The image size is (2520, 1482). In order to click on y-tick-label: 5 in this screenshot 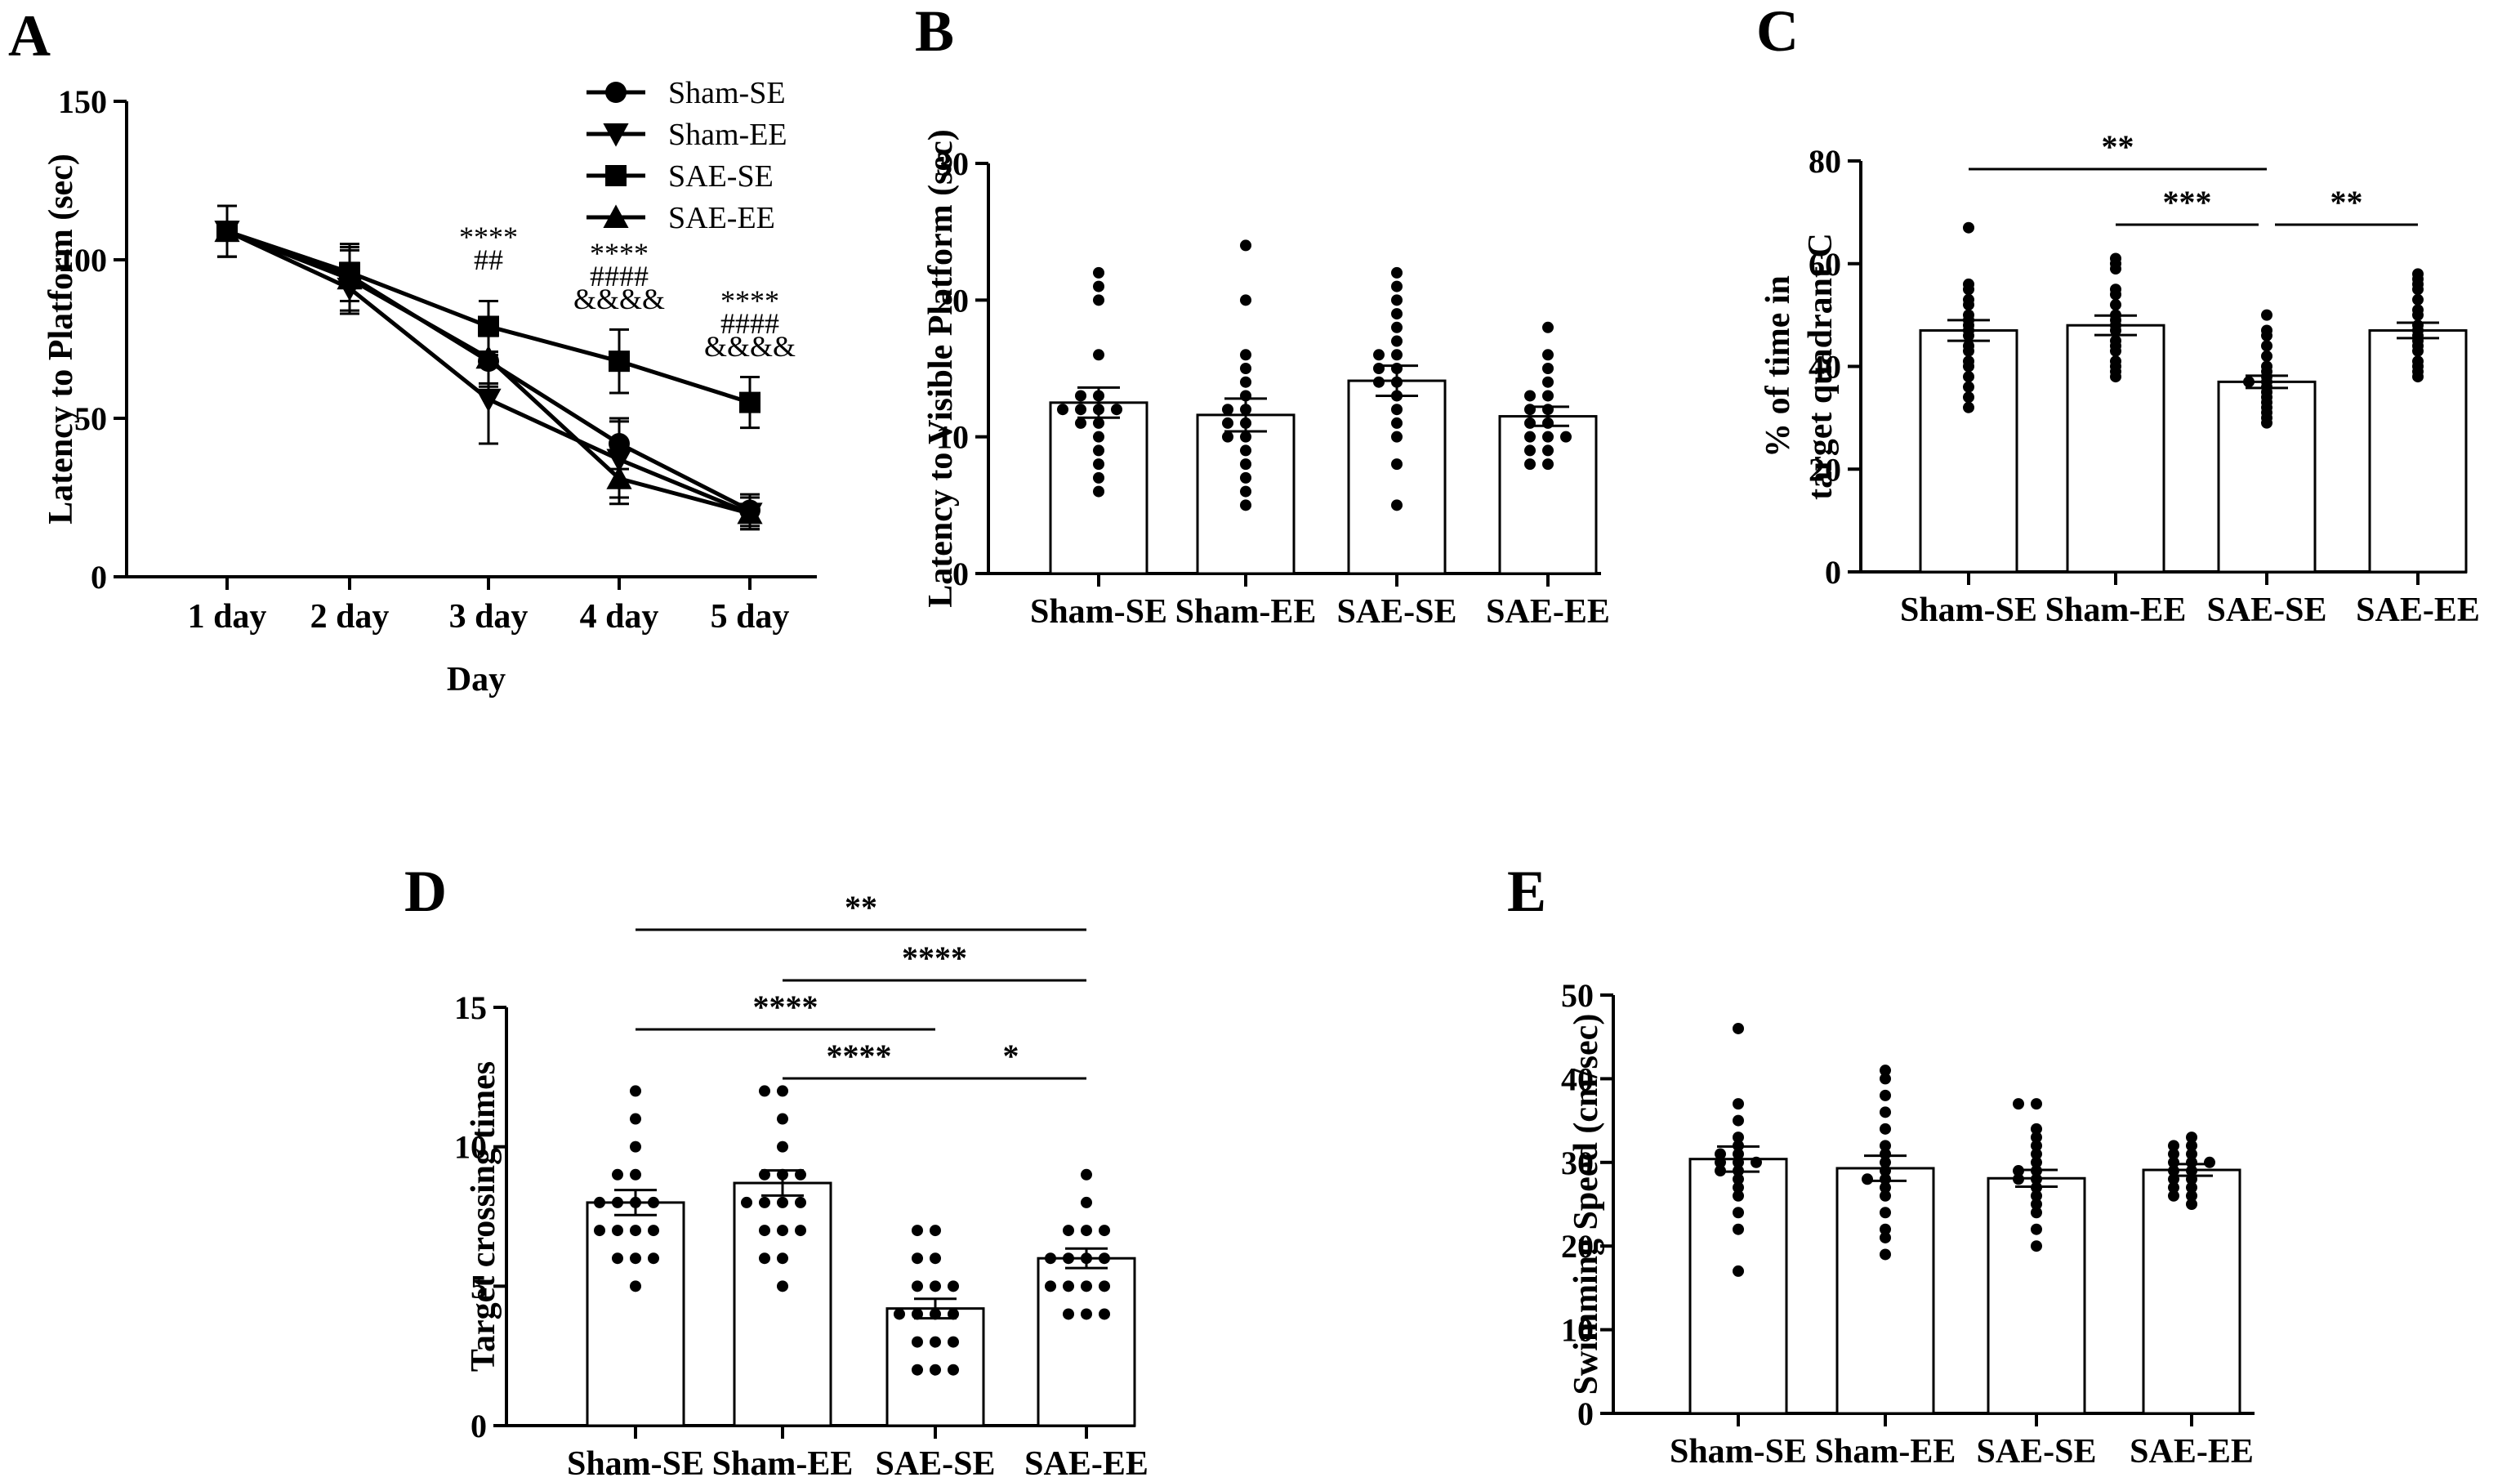, I will do `click(479, 1286)`.